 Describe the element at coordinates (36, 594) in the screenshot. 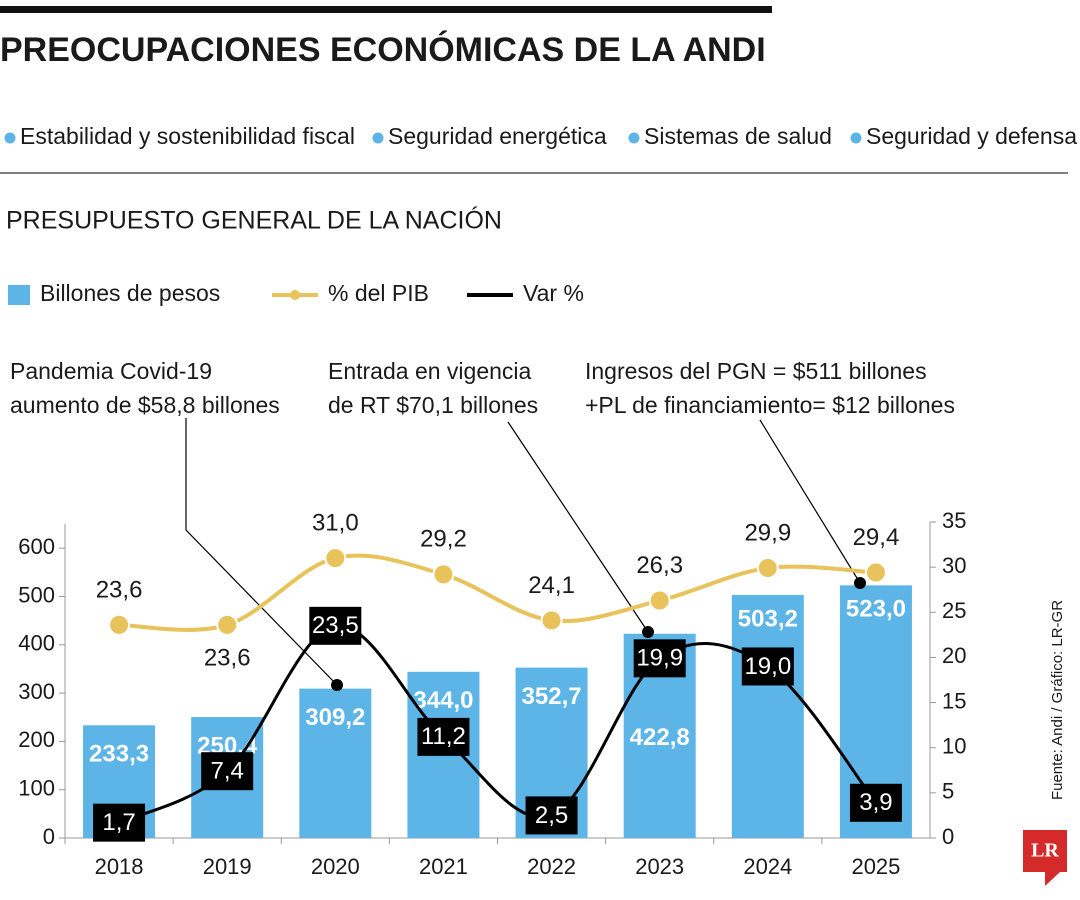

I see `y-tick-label: 500` at that location.